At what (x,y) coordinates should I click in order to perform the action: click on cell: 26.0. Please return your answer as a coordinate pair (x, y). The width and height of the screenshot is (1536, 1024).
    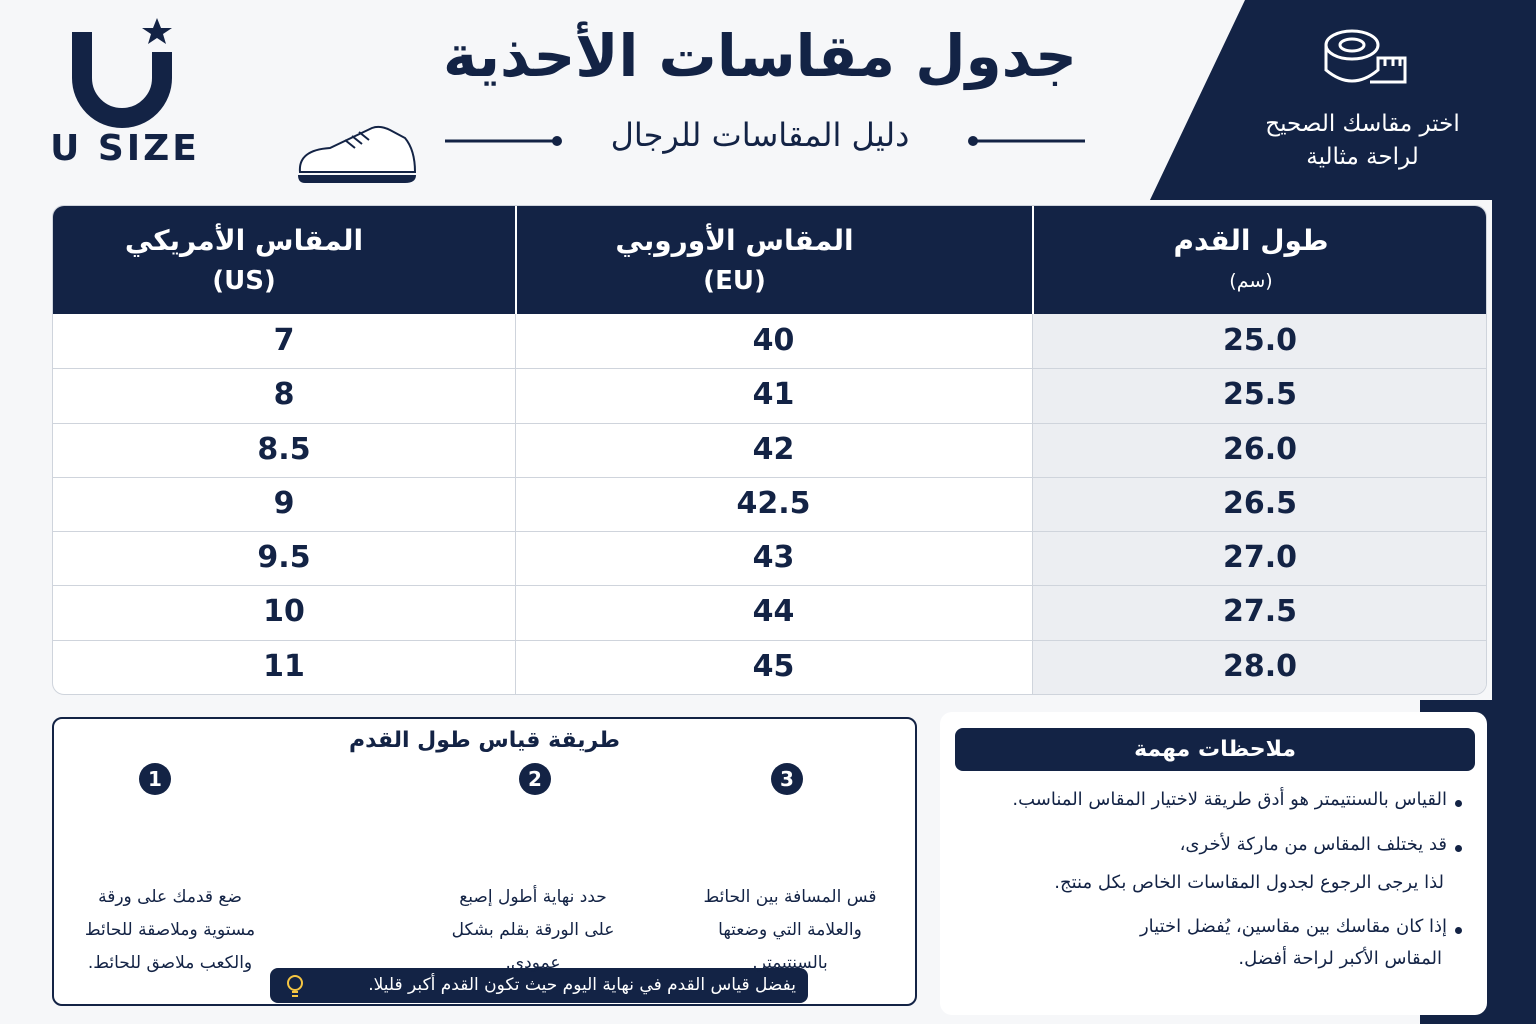
    Looking at the image, I should click on (1260, 449).